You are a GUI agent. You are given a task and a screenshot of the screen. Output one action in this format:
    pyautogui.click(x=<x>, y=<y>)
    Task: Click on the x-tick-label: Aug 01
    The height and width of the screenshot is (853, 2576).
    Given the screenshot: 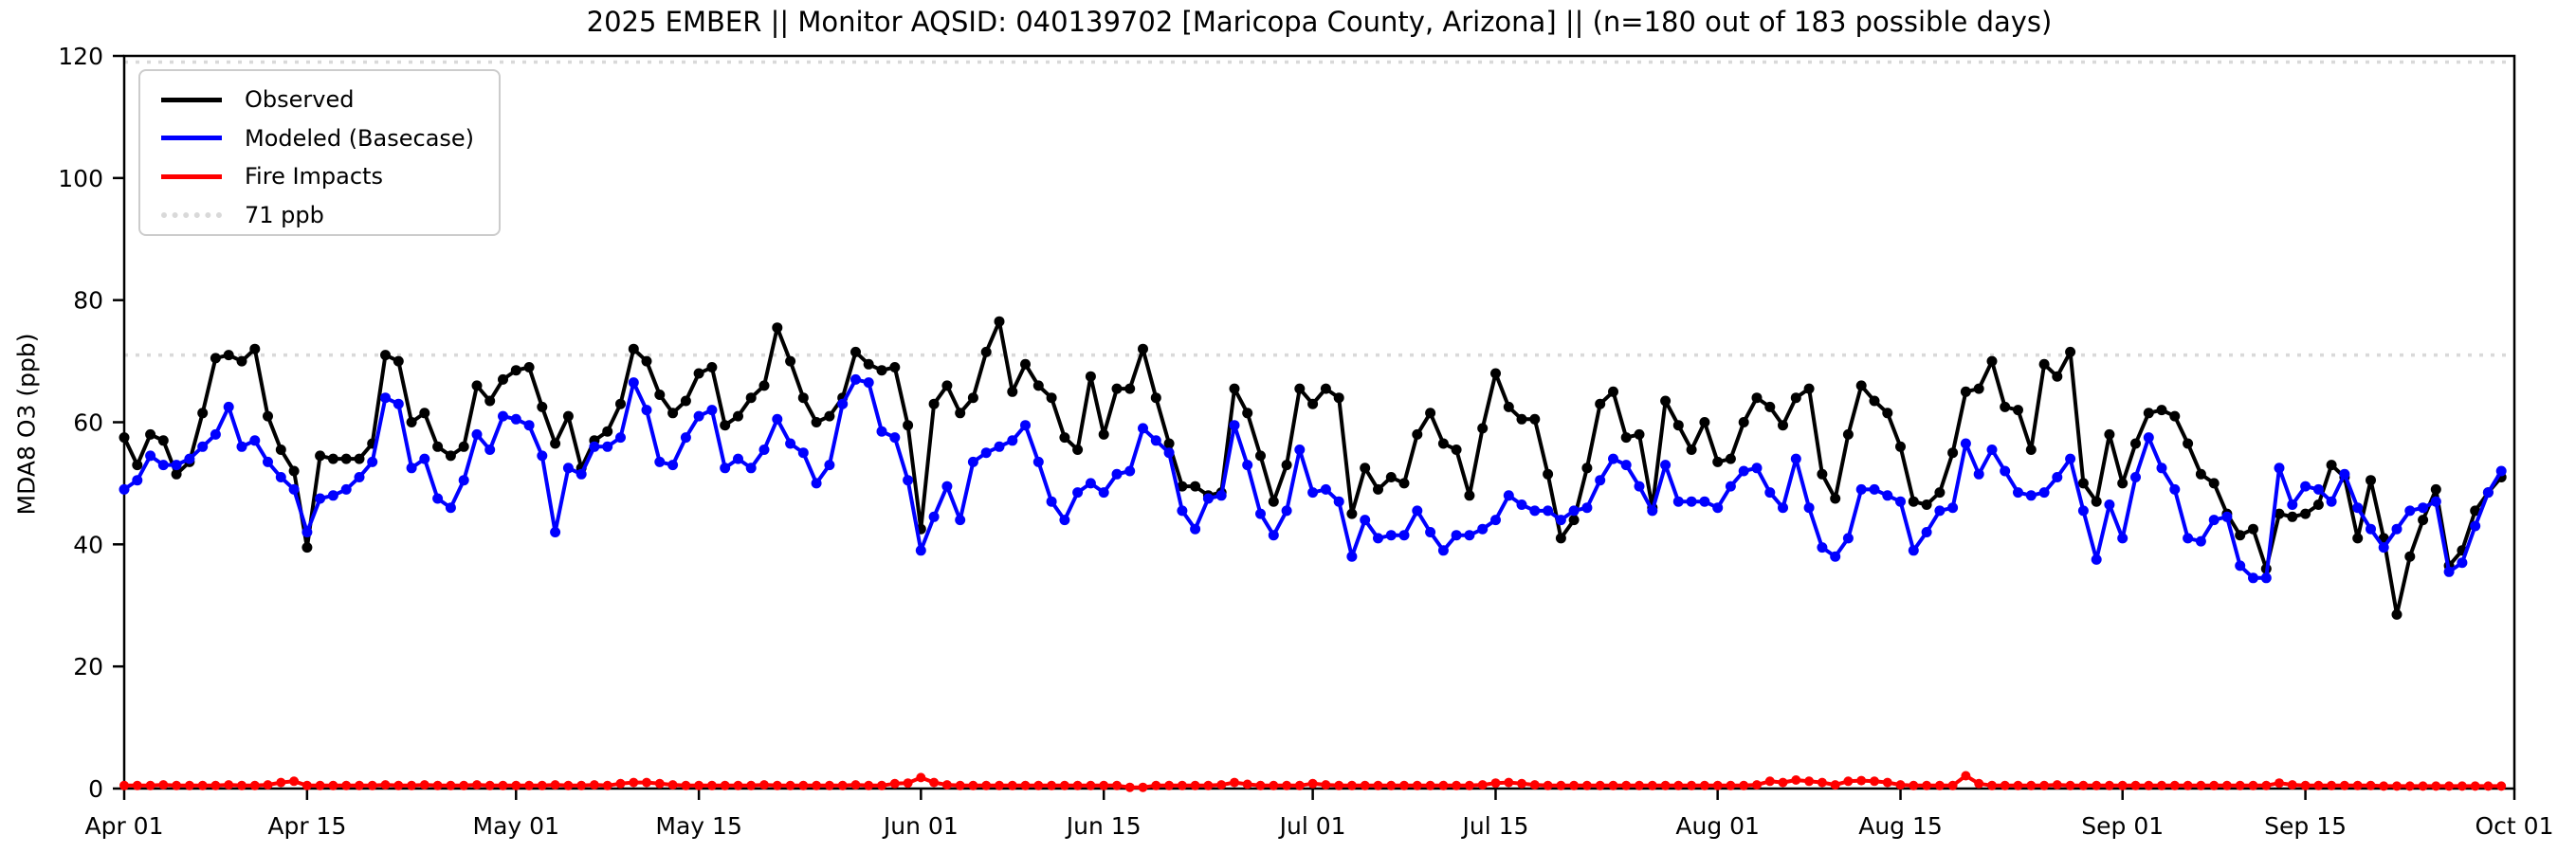 What is the action you would take?
    pyautogui.click(x=1717, y=826)
    